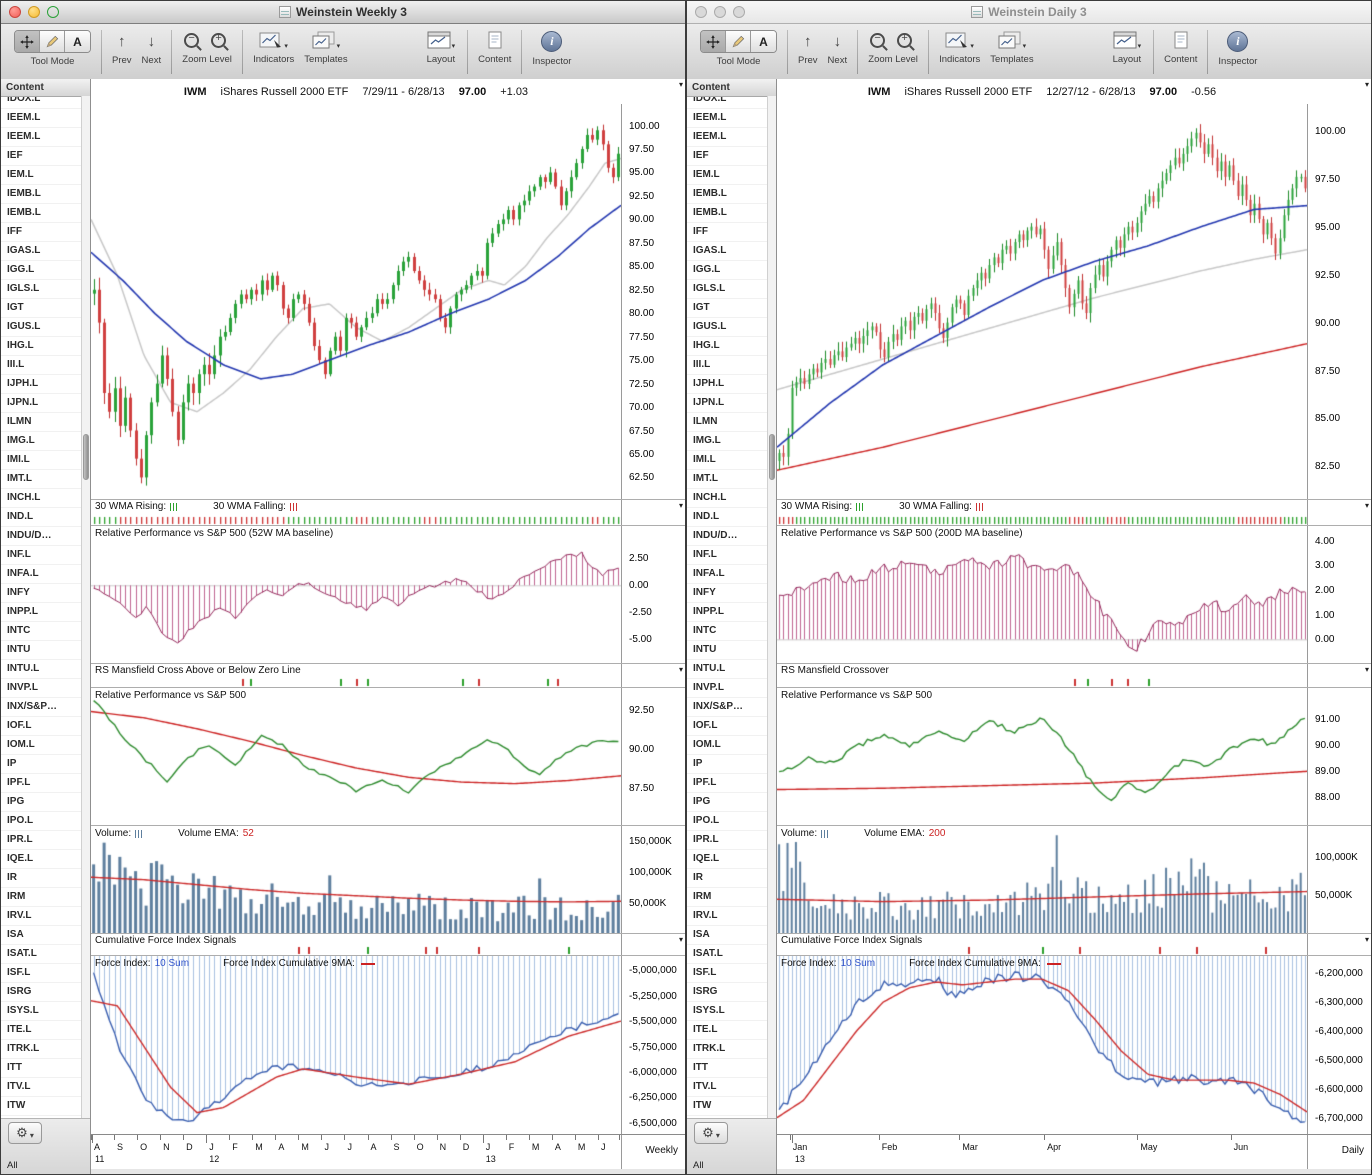 The height and width of the screenshot is (1175, 1372). What do you see at coordinates (45, 593) in the screenshot?
I see `sidebar-item-infy: INFY` at bounding box center [45, 593].